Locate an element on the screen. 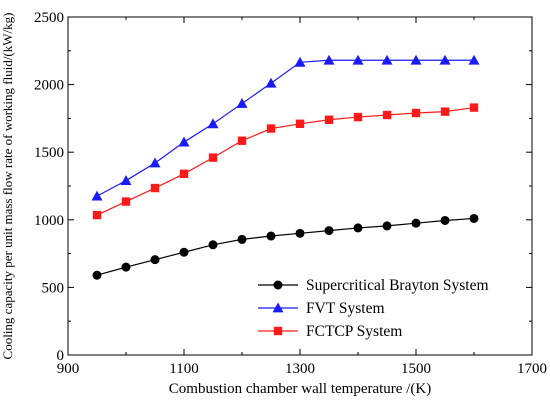 This screenshot has width=550, height=406. x-tick-label: 1700 is located at coordinates (532, 369).